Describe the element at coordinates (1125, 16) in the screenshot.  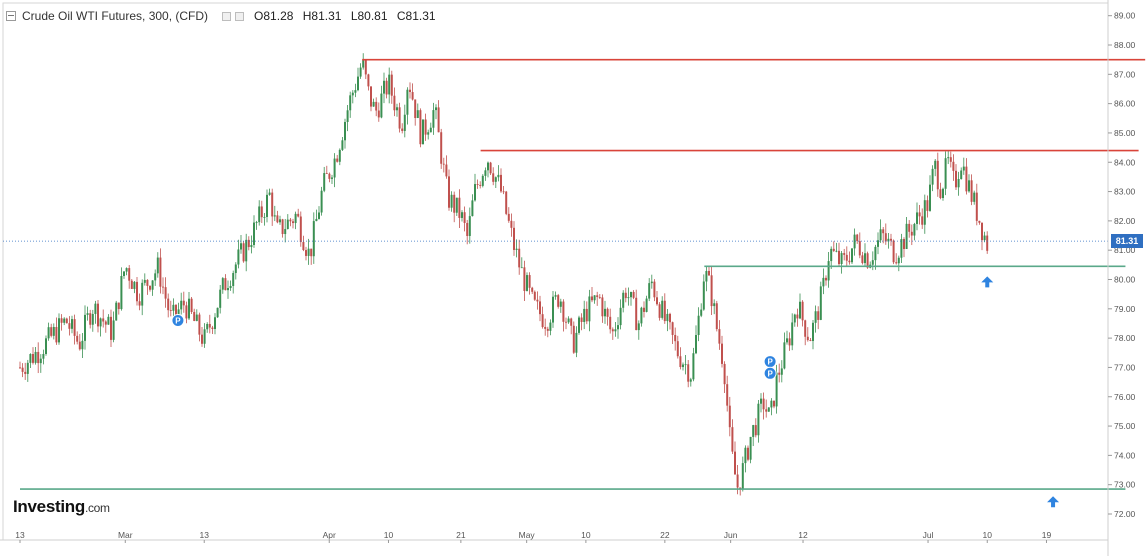
I see `y-tick-label: 89.00` at that location.